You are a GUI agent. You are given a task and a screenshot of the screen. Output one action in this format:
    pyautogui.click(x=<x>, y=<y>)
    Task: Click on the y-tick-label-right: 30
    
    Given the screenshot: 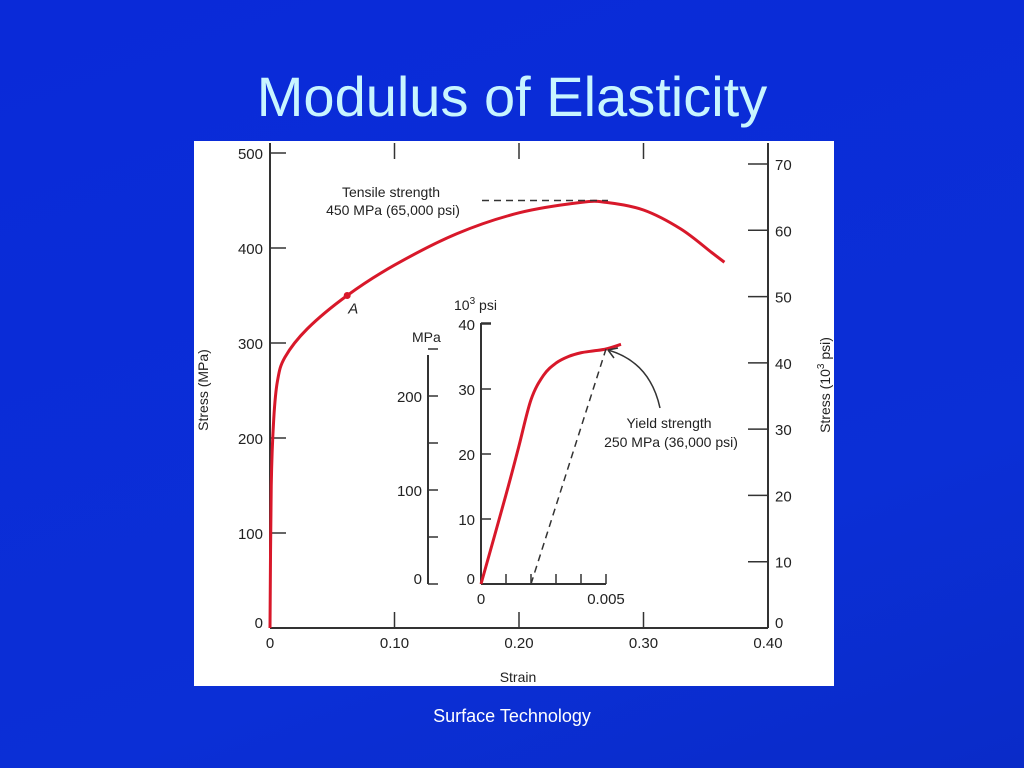 What is the action you would take?
    pyautogui.click(x=783, y=430)
    